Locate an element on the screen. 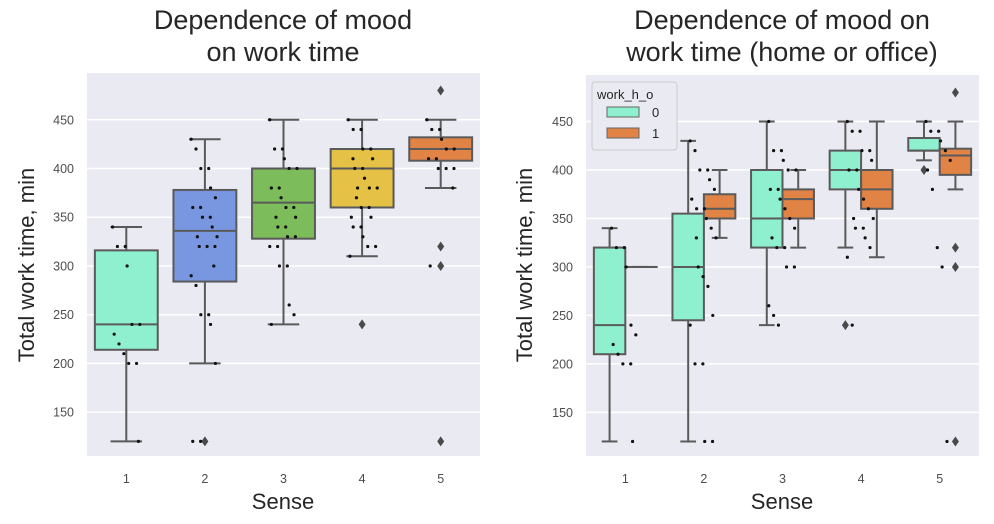 Image resolution: width=994 pixels, height=524 pixels. x-tick-label: 2 is located at coordinates (204, 479).